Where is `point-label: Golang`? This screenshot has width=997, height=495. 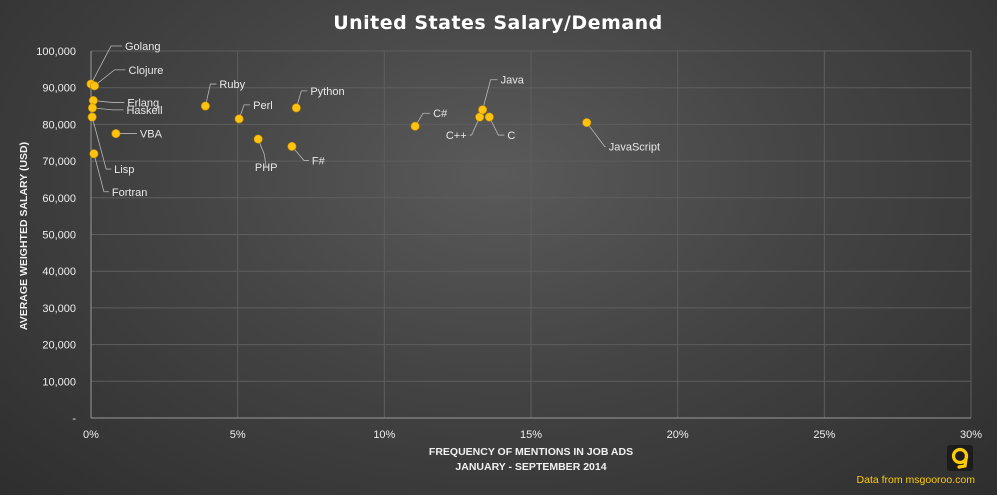 point-label: Golang is located at coordinates (142, 47).